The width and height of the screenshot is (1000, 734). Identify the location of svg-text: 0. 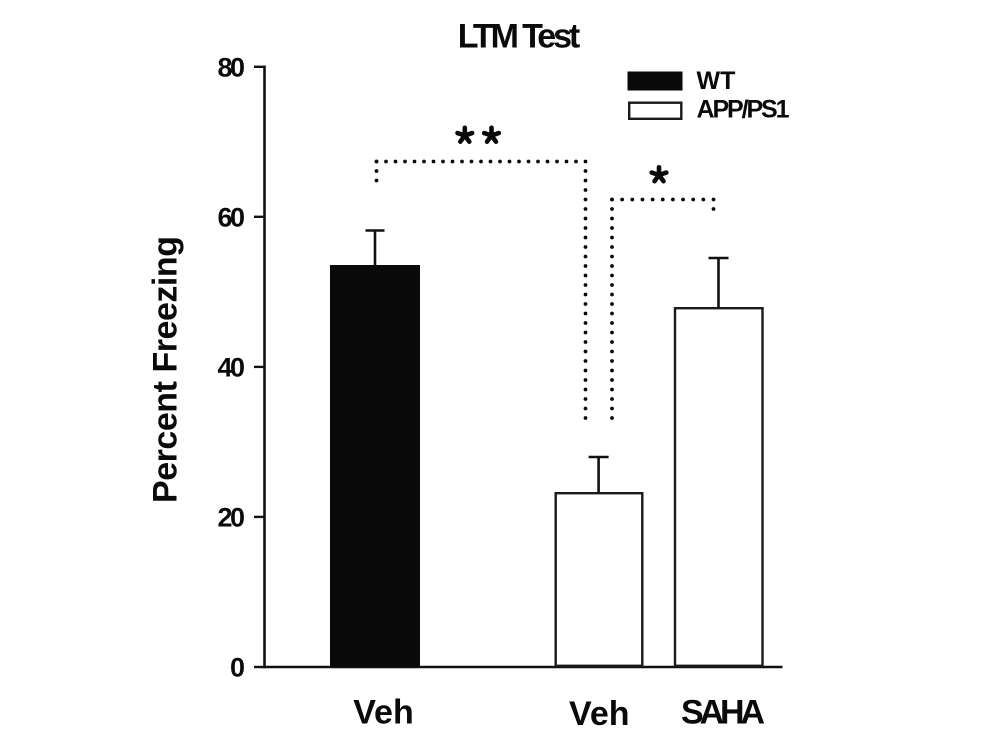
(237, 667).